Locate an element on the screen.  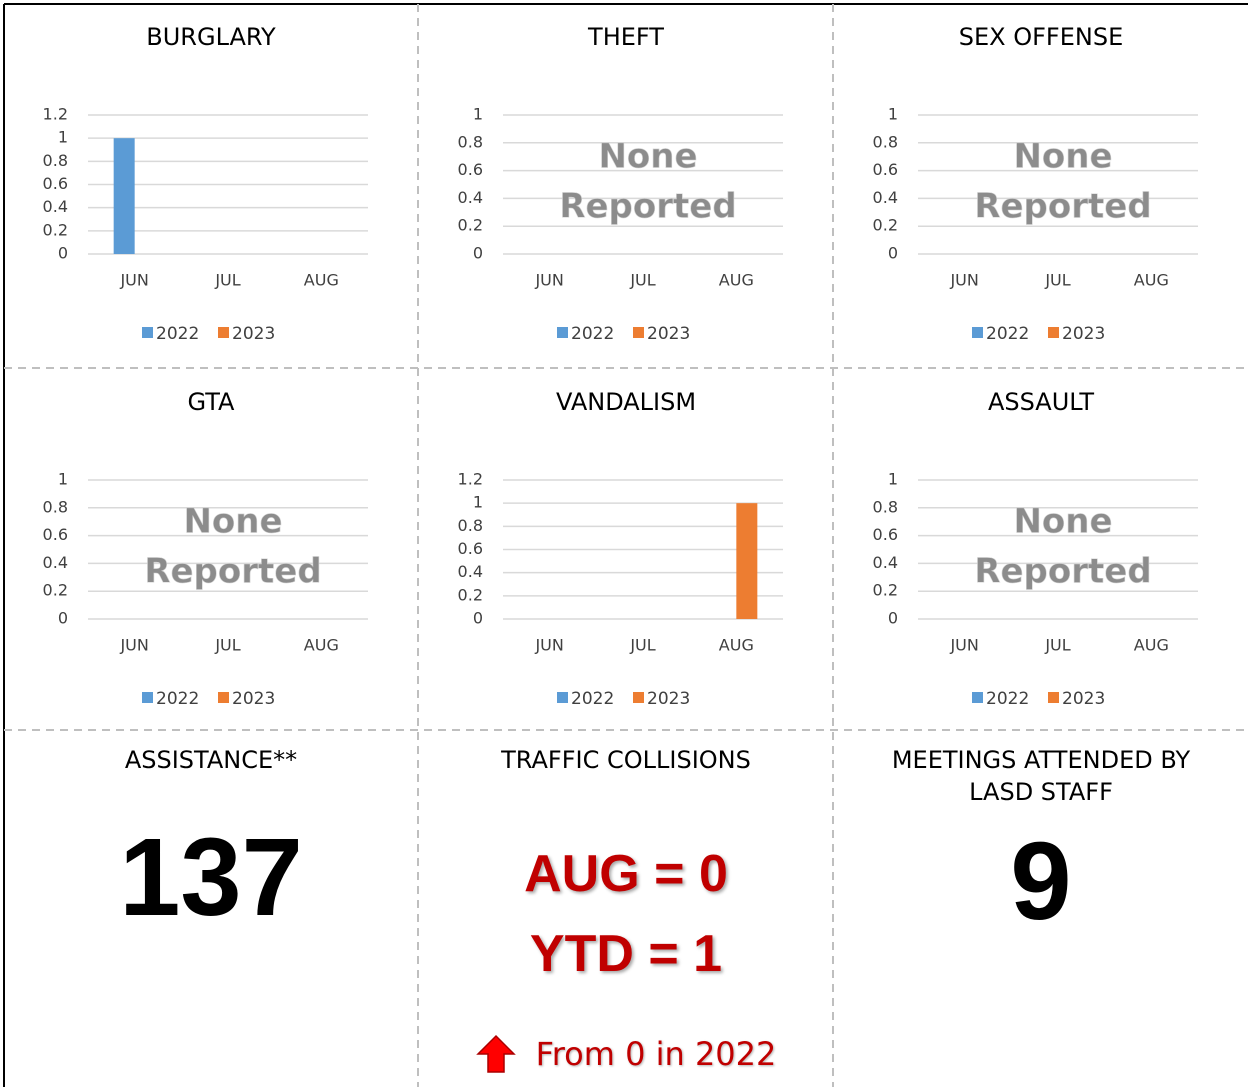
note-row: From 0 in 2022 is located at coordinates (626, 1054).